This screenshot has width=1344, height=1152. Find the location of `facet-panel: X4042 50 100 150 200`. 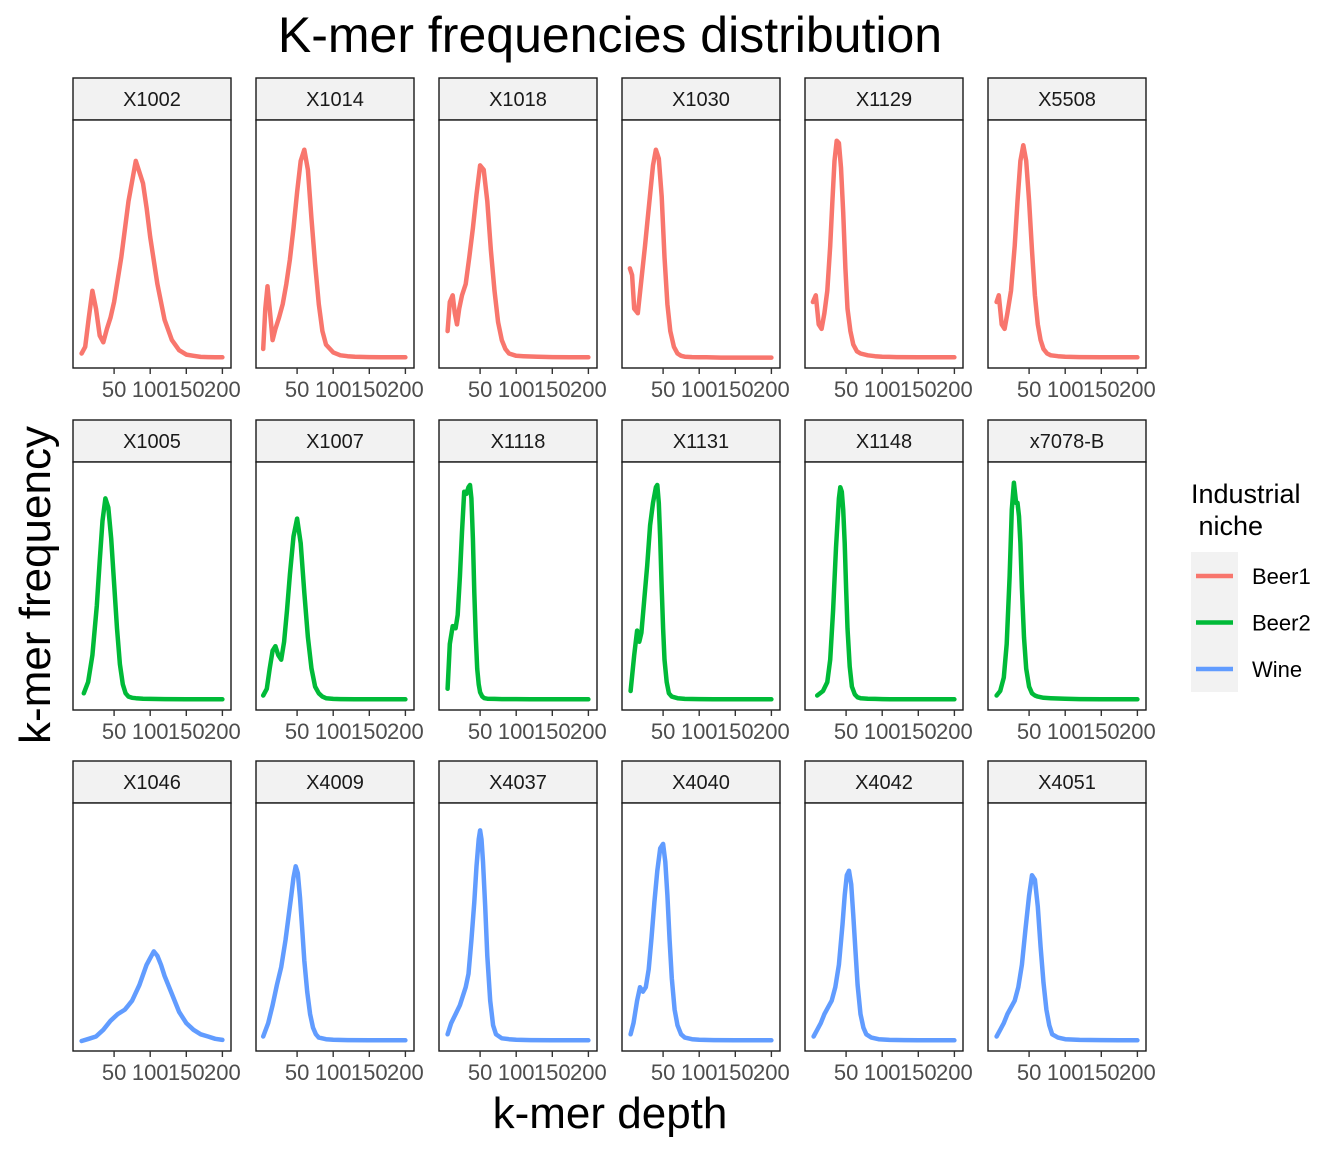

facet-panel: X4042 50 100 150 200 is located at coordinates (888, 922).